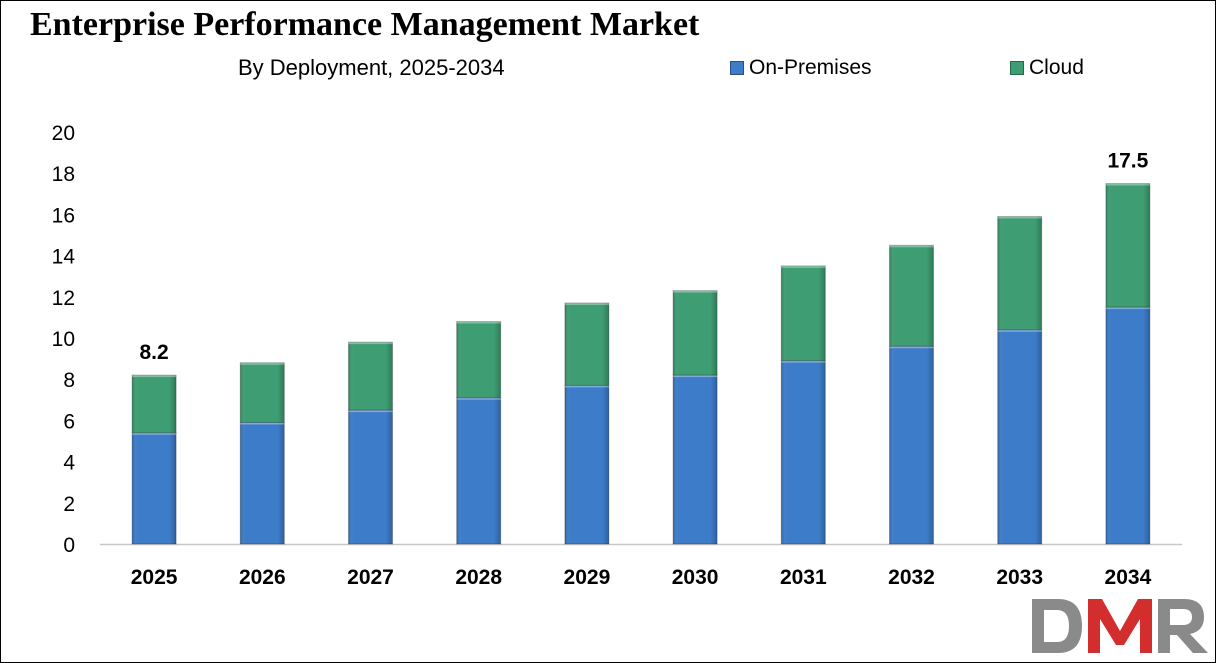 Image resolution: width=1216 pixels, height=663 pixels. I want to click on bar-edge-on-premises-2030, so click(695, 376).